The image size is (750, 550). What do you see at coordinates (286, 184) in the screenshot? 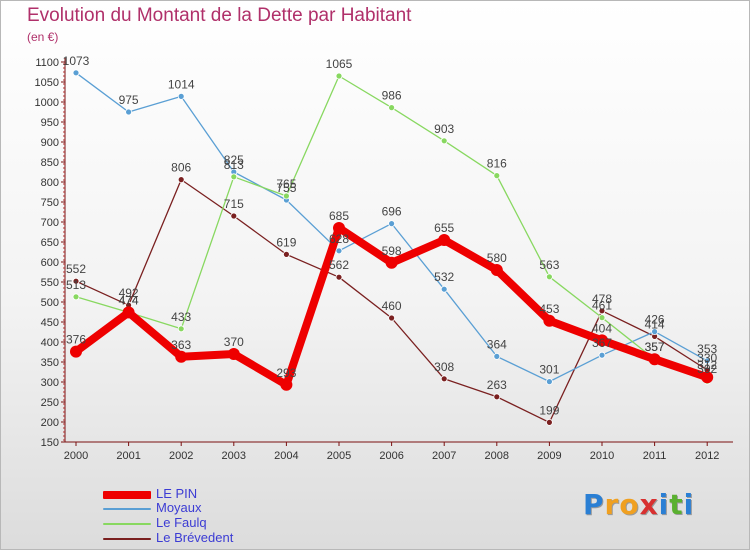
I see `data-label: 765` at bounding box center [286, 184].